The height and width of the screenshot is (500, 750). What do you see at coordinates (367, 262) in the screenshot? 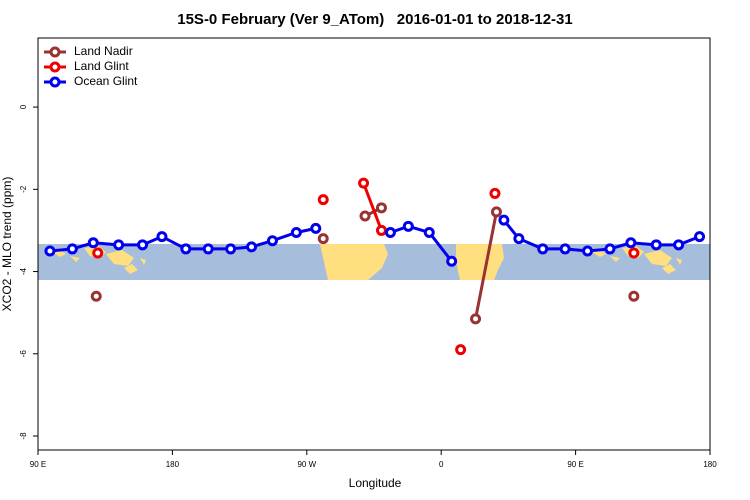
I see `land` at bounding box center [367, 262].